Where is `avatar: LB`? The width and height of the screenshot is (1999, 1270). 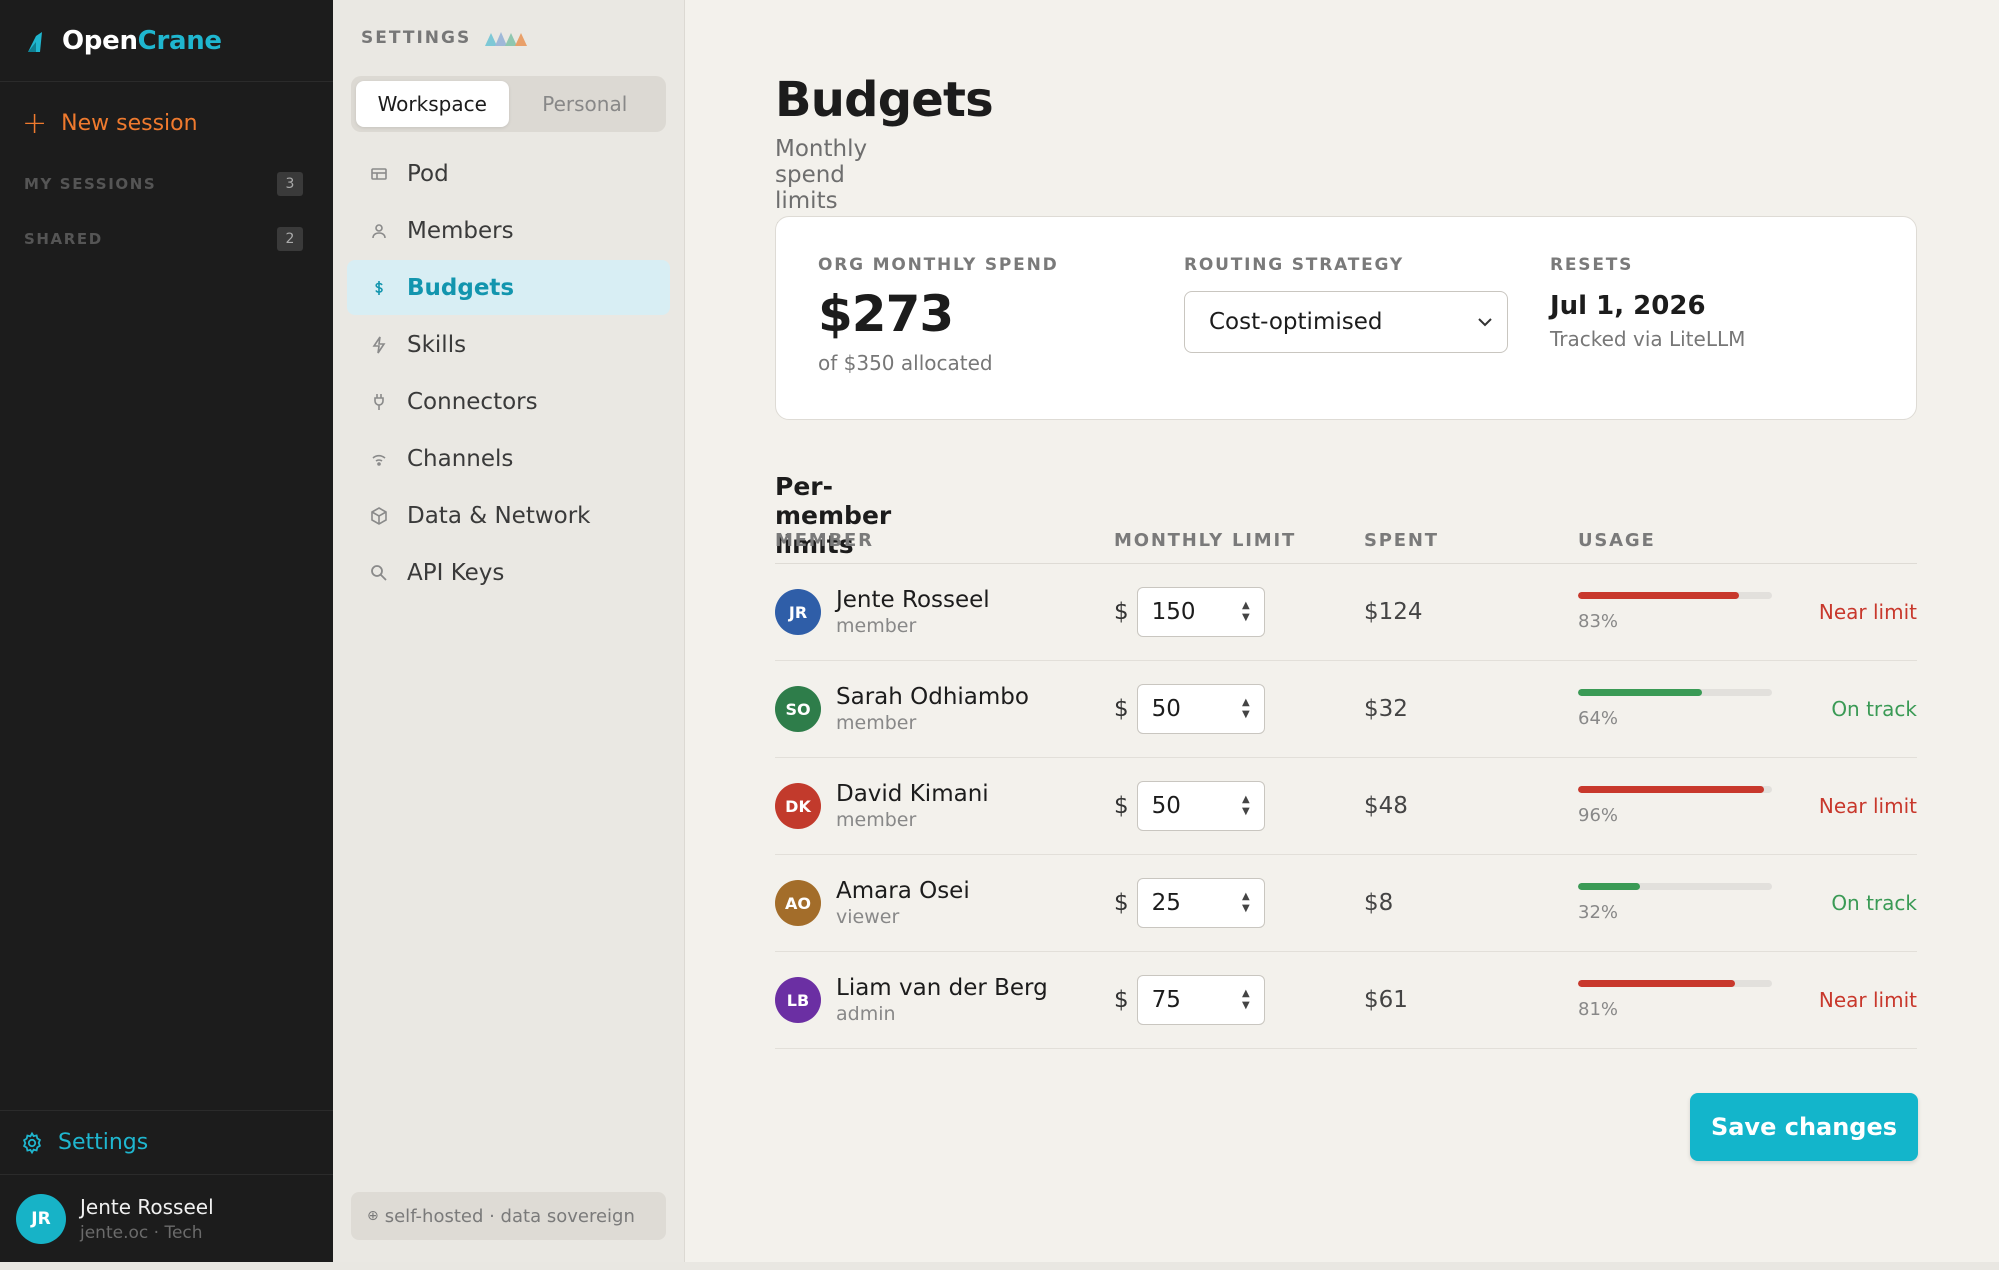
avatar: LB is located at coordinates (798, 1000).